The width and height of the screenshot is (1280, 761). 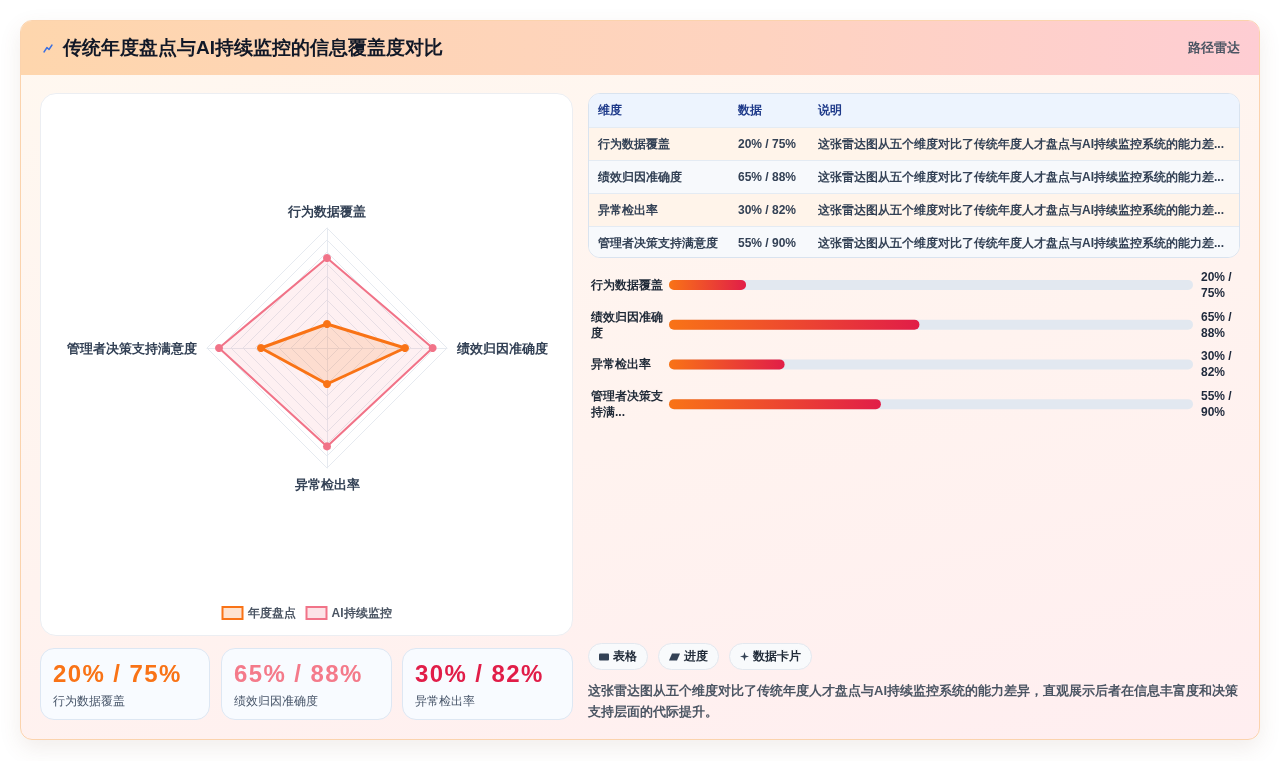 I want to click on spoke-label: 行为数据覆盖, so click(x=326, y=211).